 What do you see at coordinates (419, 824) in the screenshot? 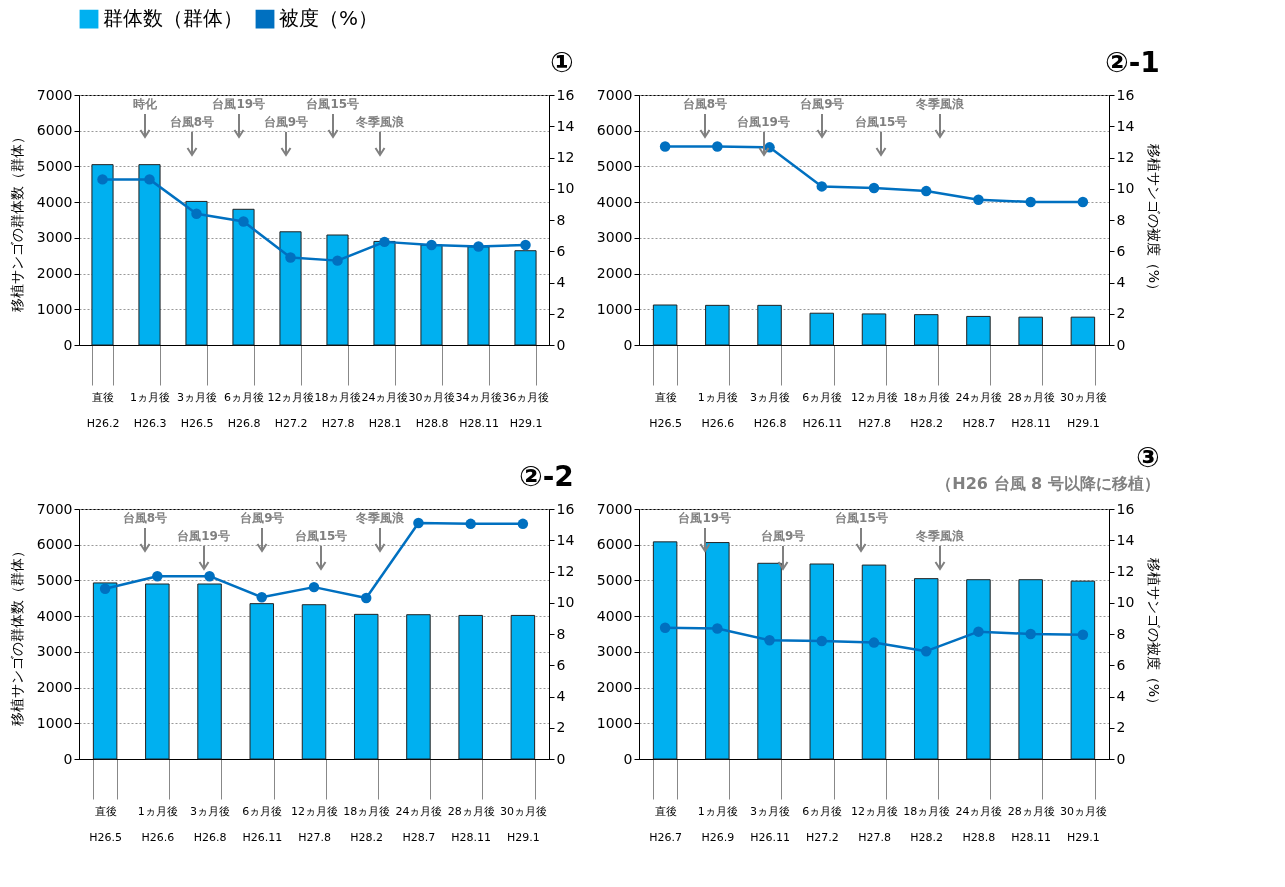
I see `x-tick-label: 24ヵ月後 H28.7` at bounding box center [419, 824].